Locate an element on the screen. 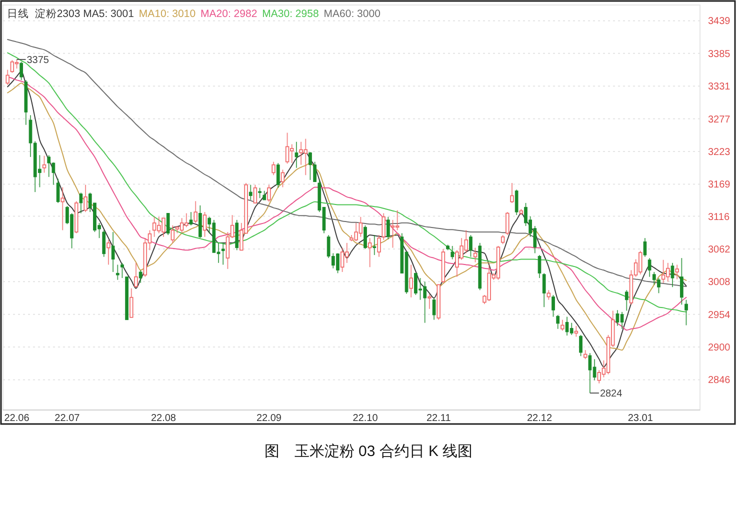 The image size is (737, 518). text: MA30: 2958 is located at coordinates (290, 14).